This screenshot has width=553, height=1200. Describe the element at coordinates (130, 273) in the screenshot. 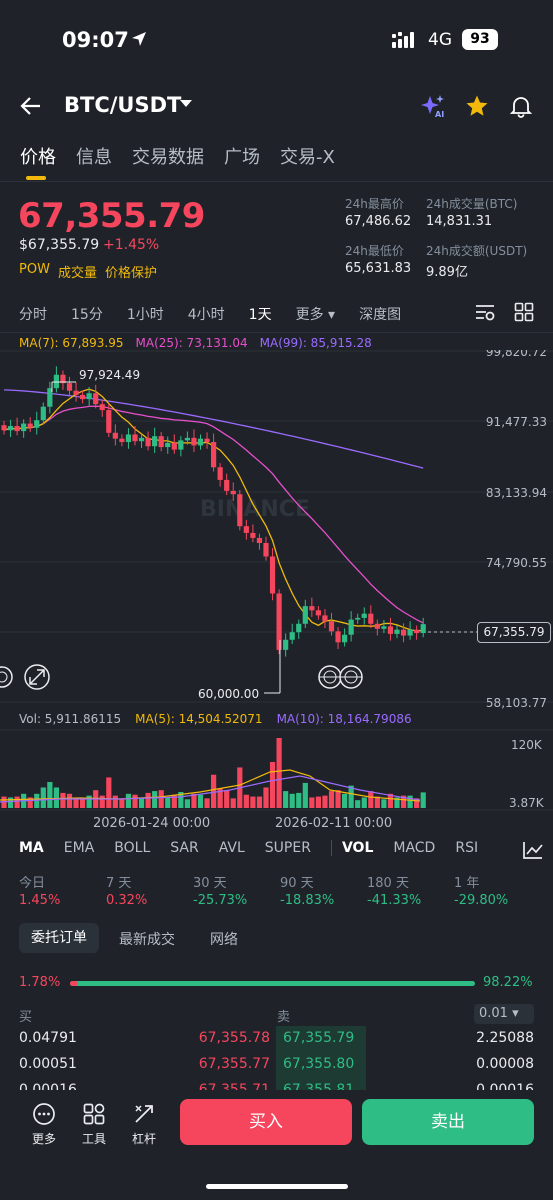

I see `tag-price-protection: 价格保护` at that location.